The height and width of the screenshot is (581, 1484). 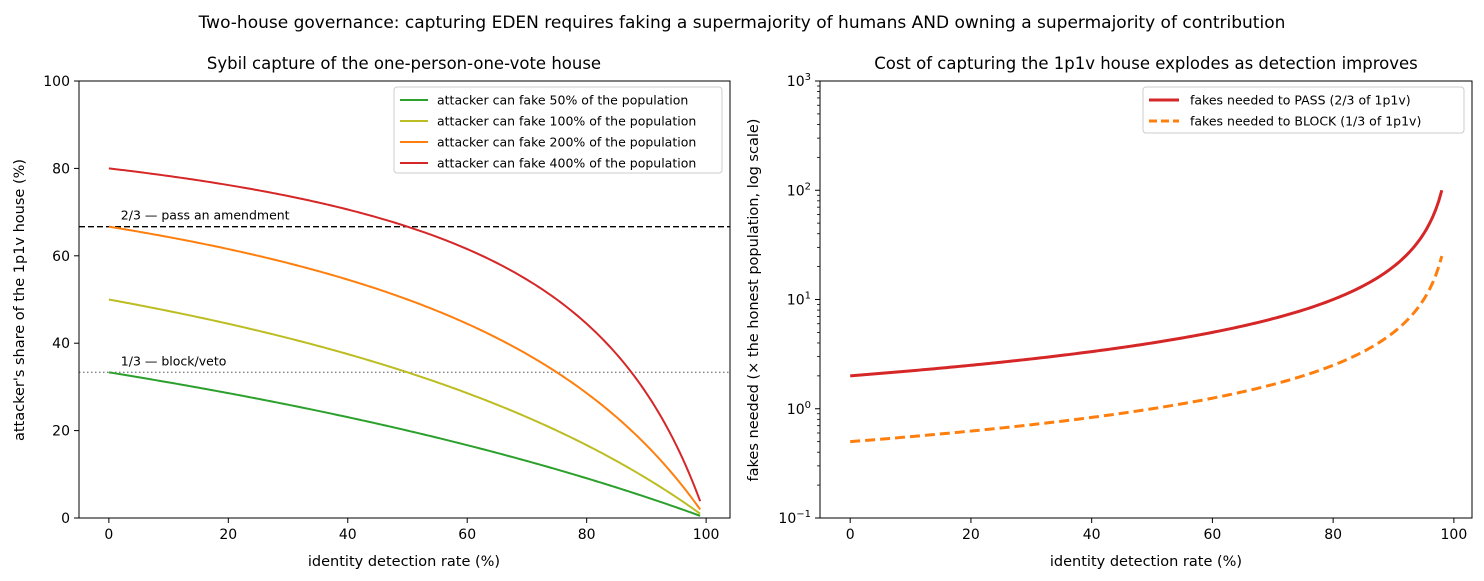 What do you see at coordinates (1212, 535) in the screenshot?
I see `right-x-tick-label: 60` at bounding box center [1212, 535].